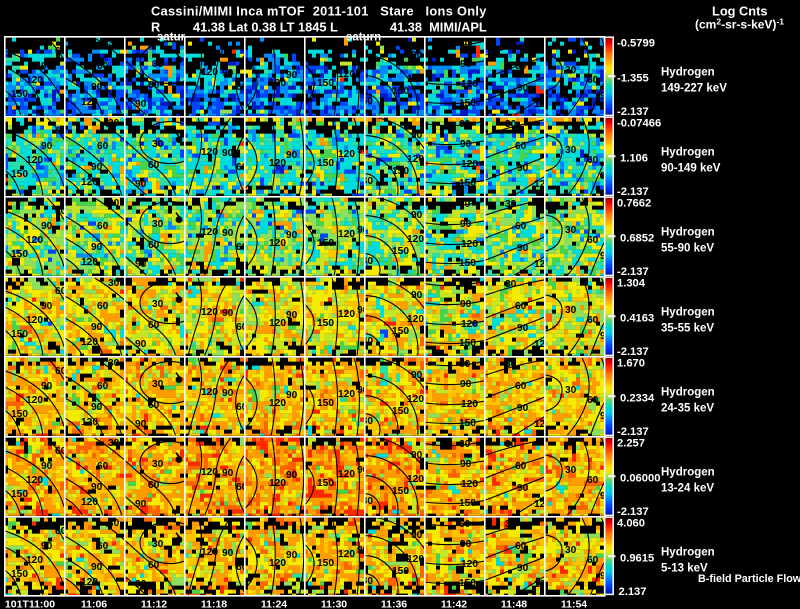  What do you see at coordinates (634, 204) in the screenshot?
I see `svg-text: 0.7662` at bounding box center [634, 204].